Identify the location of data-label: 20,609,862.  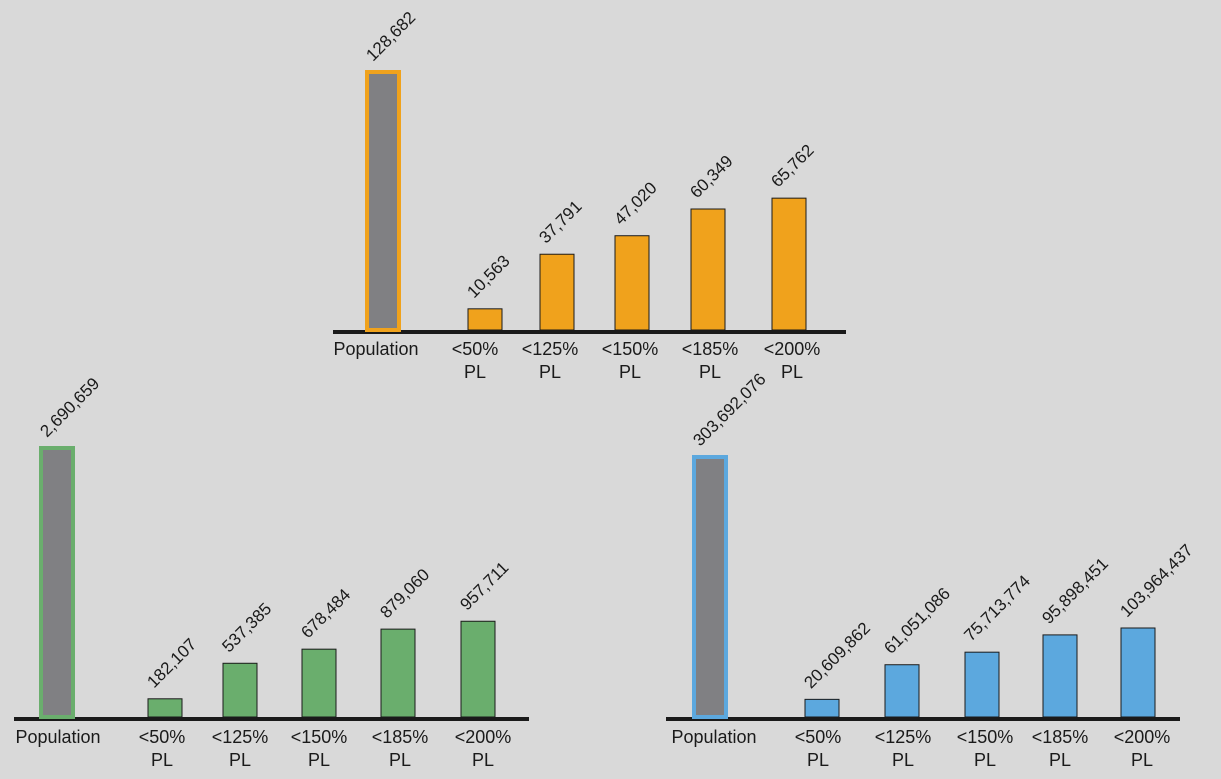
(837, 656).